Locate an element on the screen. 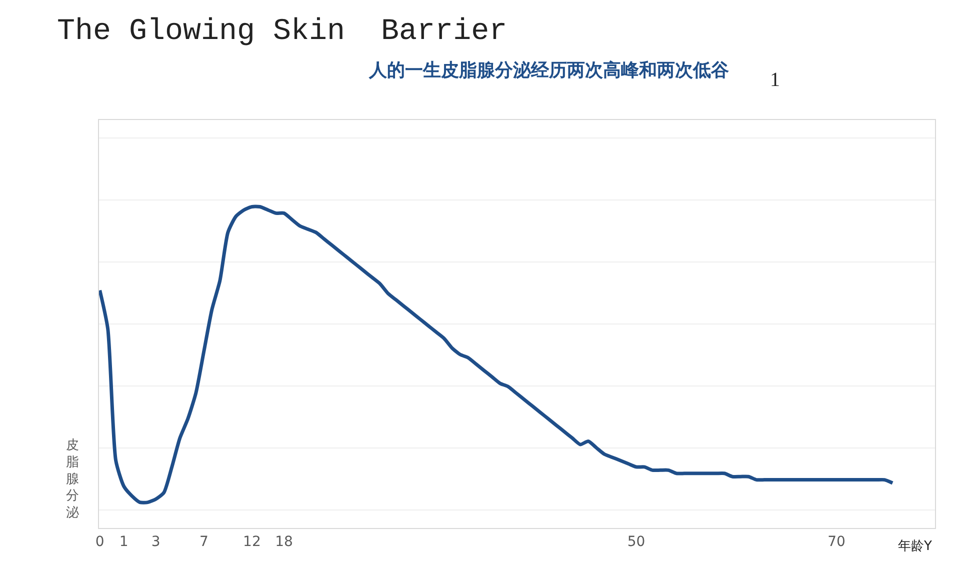  x-tick-label: 70 is located at coordinates (837, 542).